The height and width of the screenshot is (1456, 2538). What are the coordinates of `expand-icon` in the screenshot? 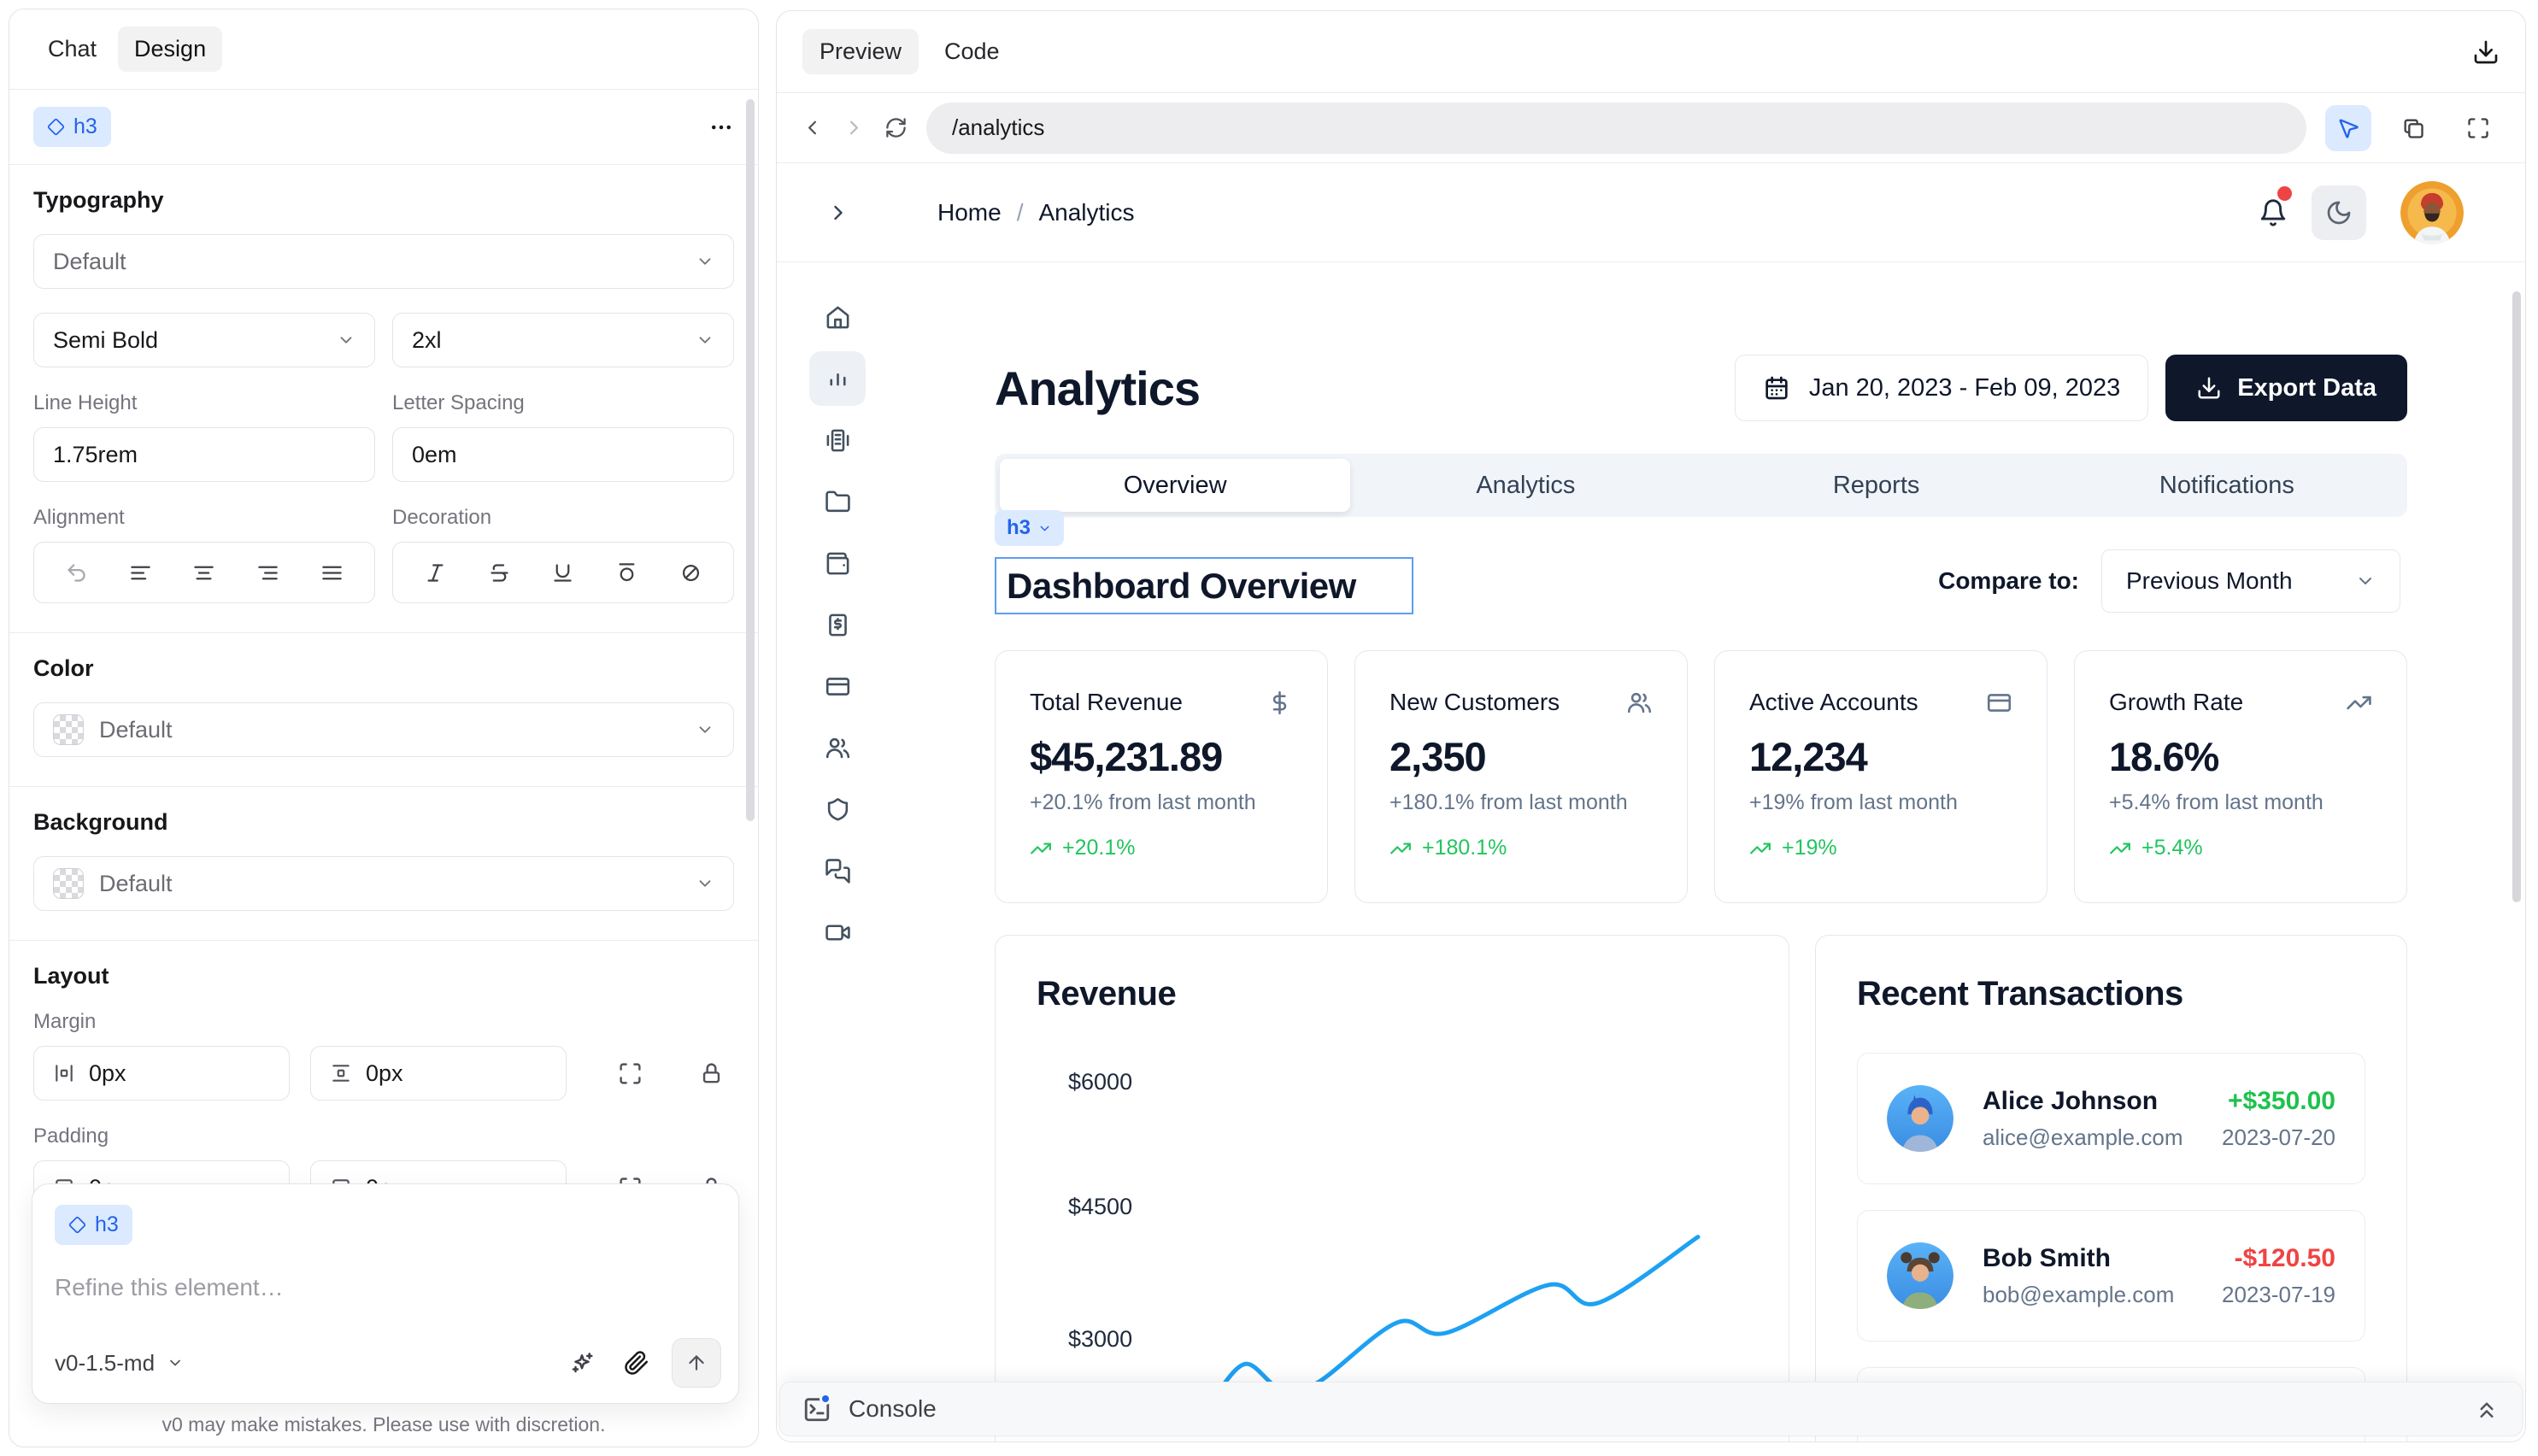 It's located at (630, 1074).